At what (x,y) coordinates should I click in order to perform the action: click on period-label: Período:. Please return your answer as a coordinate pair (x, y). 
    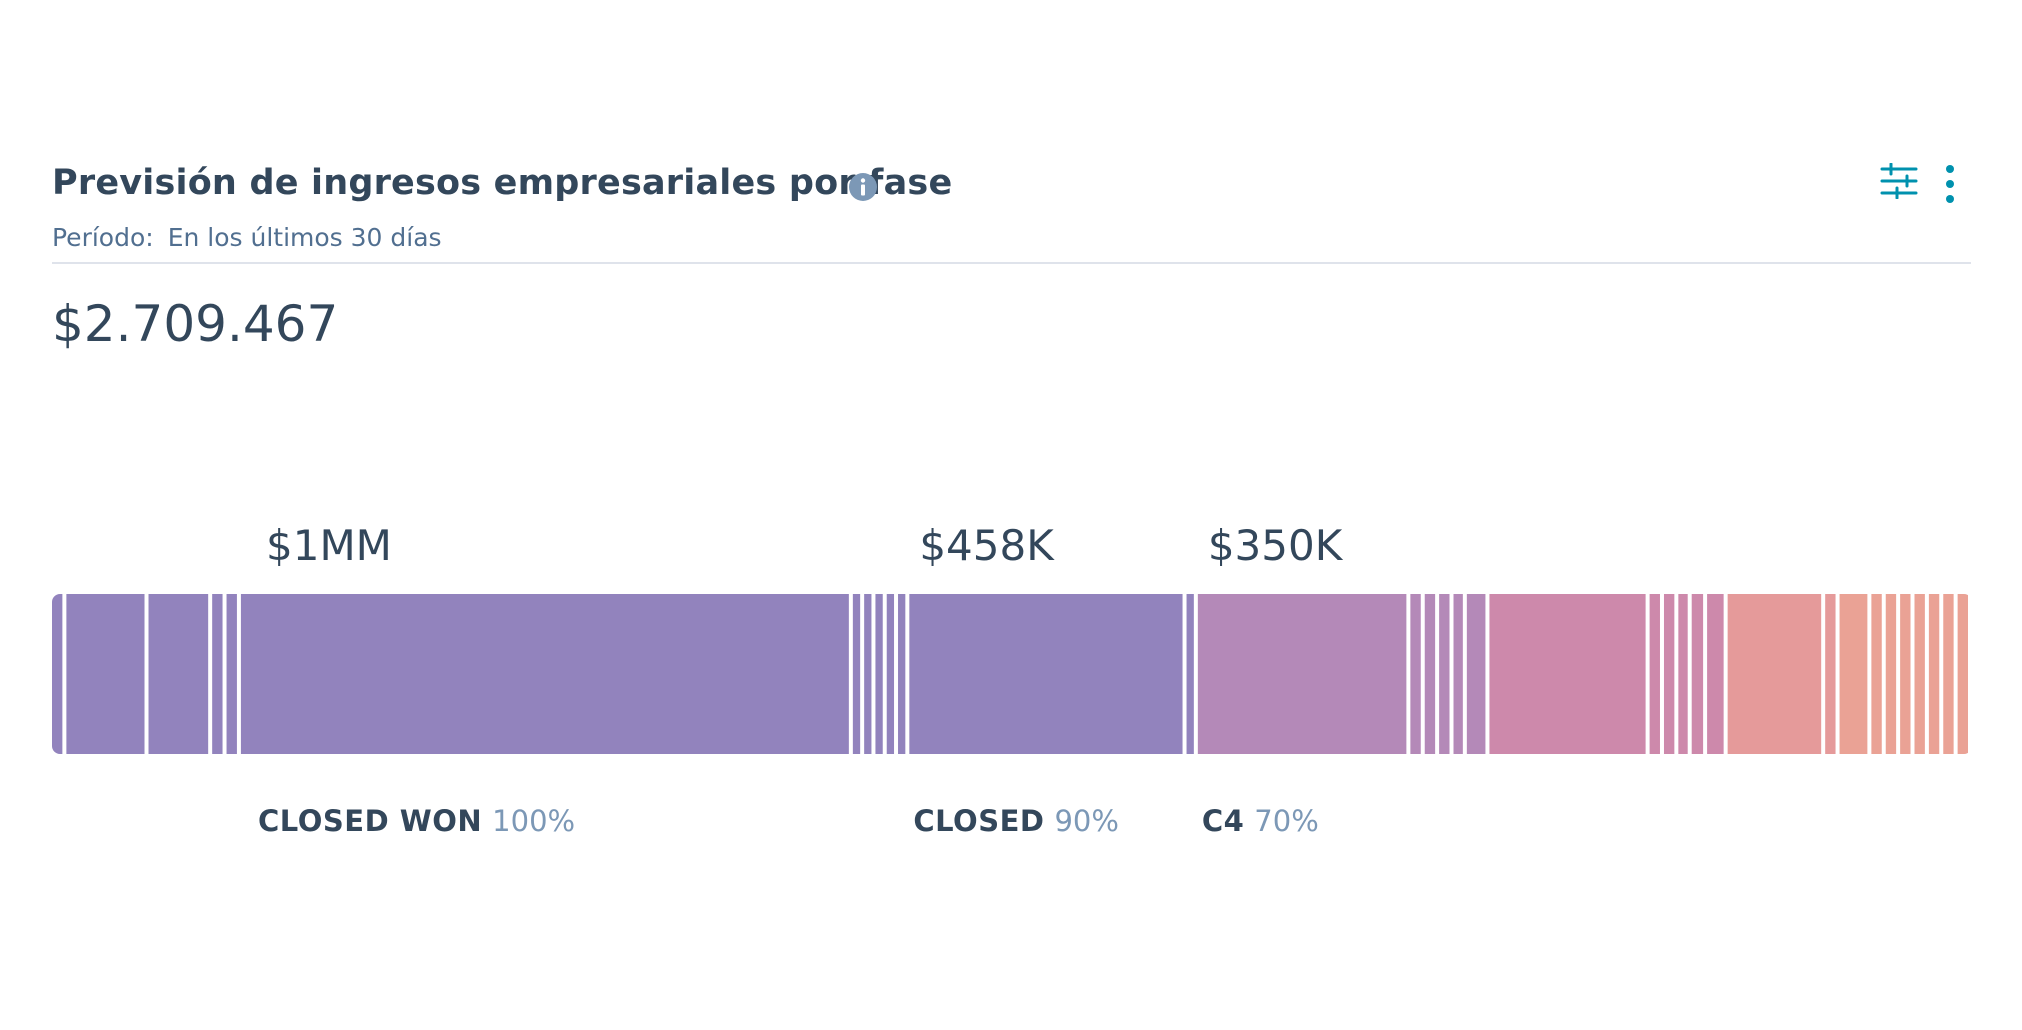
    Looking at the image, I should click on (103, 237).